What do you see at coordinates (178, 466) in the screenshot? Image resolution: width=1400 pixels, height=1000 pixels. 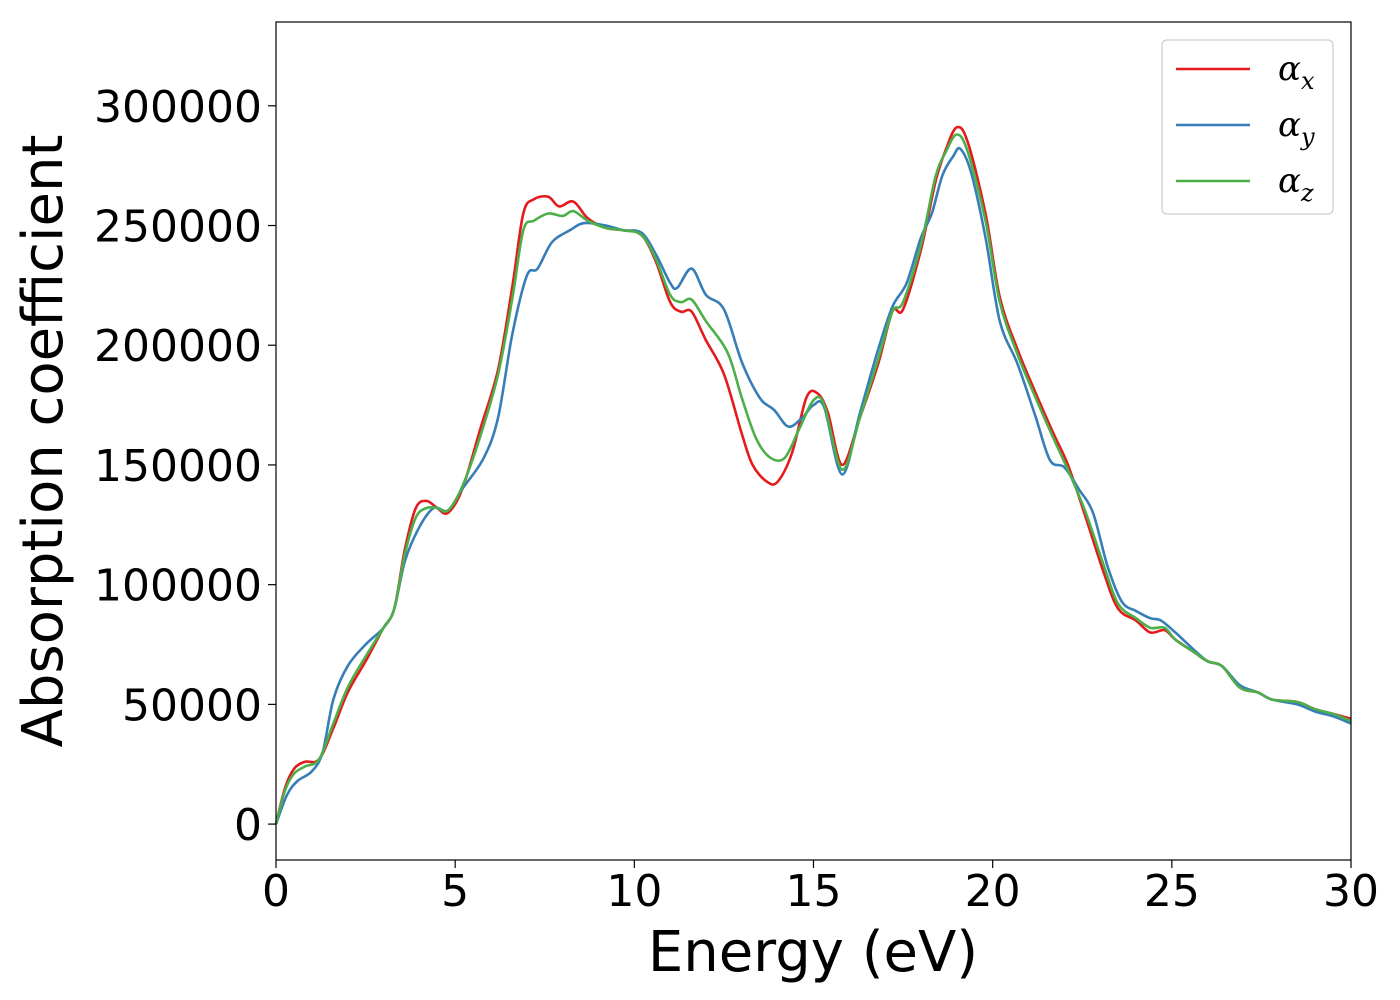 I see `y-tick-label: 150000` at bounding box center [178, 466].